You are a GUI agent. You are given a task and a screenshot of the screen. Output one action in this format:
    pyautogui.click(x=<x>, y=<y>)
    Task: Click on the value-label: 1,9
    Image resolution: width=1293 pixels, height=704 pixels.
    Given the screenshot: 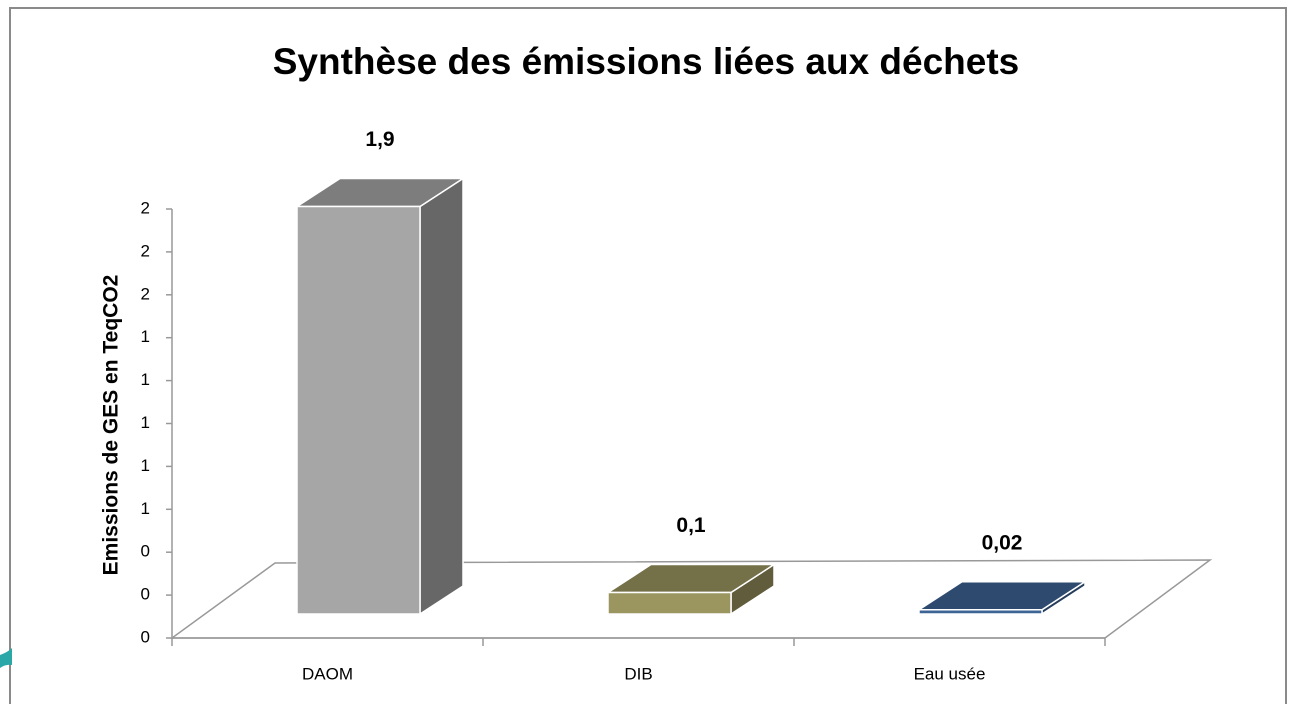 What is the action you would take?
    pyautogui.click(x=379, y=139)
    